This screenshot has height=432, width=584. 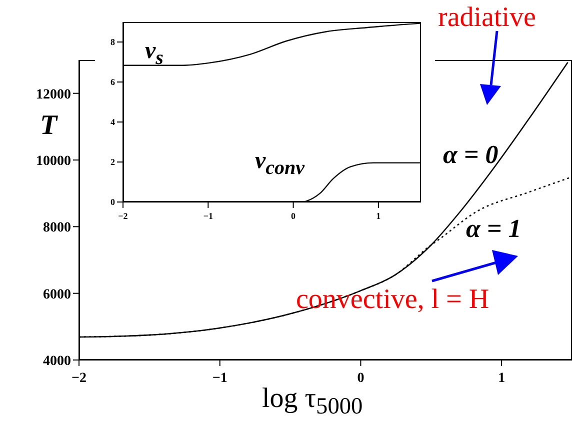 What do you see at coordinates (57, 361) in the screenshot?
I see `y-tick-label: 4000` at bounding box center [57, 361].